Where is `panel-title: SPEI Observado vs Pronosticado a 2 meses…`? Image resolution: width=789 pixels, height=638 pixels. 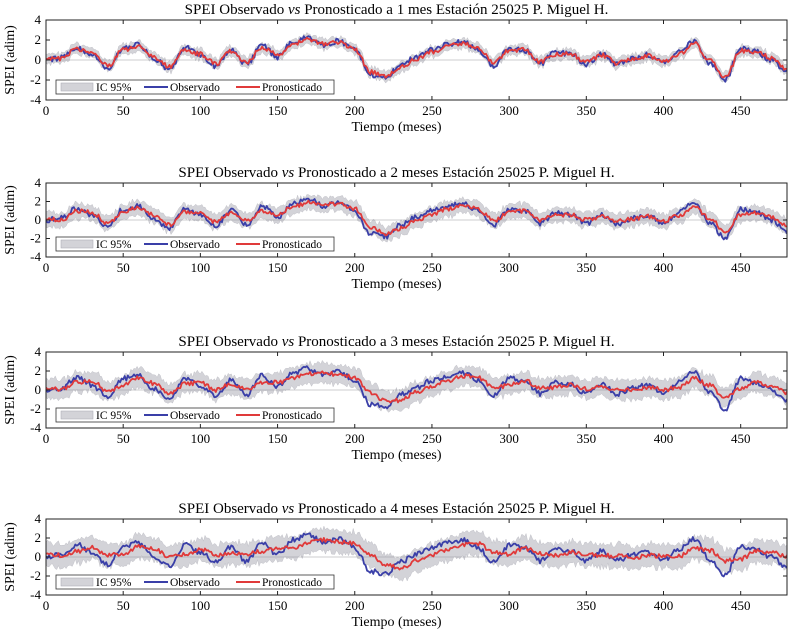 panel-title: SPEI Observado vs Pronosticado a 2 meses… is located at coordinates (396, 173).